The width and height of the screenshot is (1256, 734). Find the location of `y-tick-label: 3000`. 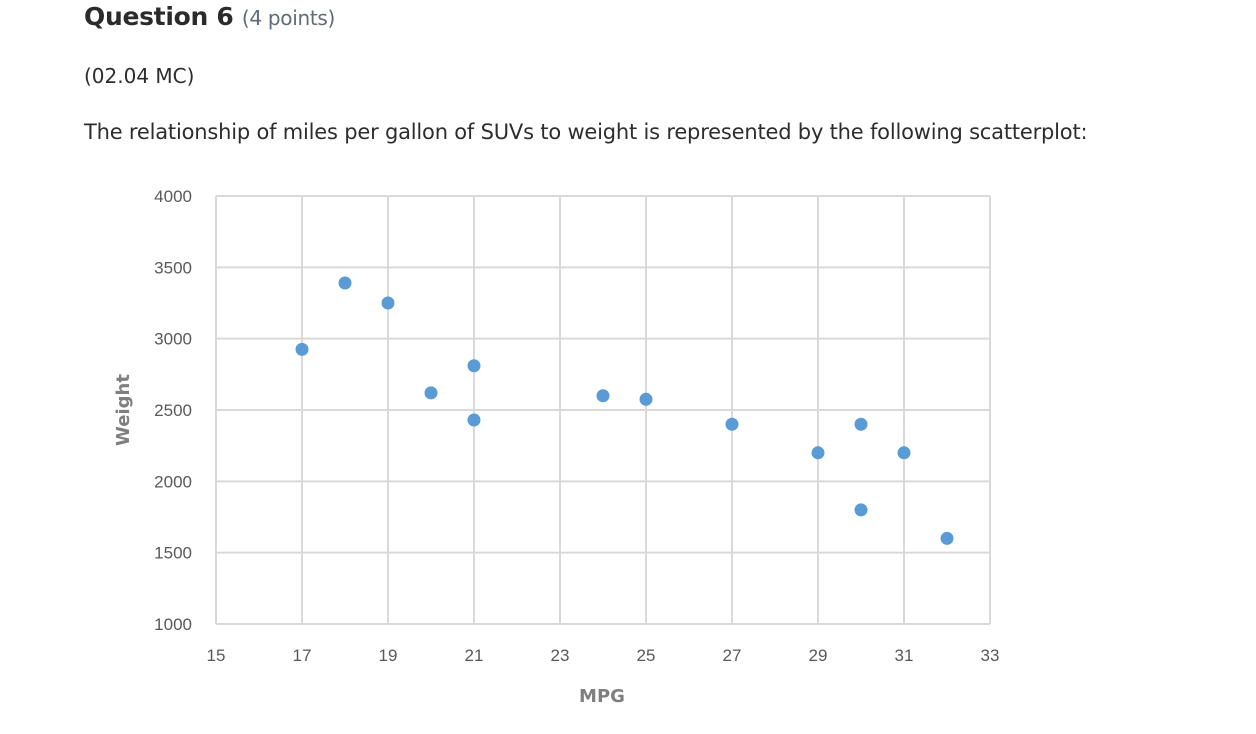

y-tick-label: 3000 is located at coordinates (173, 339).